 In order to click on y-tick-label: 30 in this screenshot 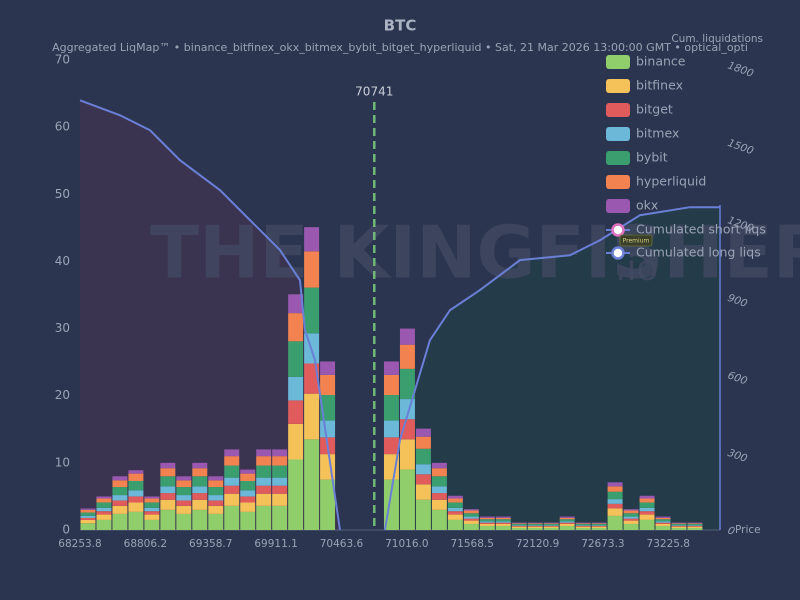, I will do `click(62, 328)`.